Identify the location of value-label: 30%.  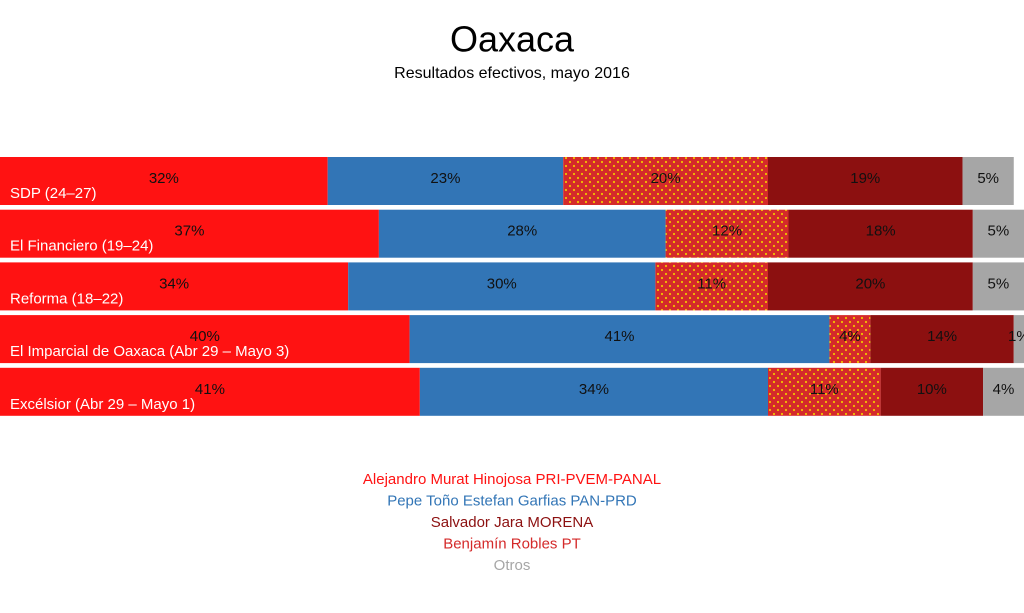
(502, 283).